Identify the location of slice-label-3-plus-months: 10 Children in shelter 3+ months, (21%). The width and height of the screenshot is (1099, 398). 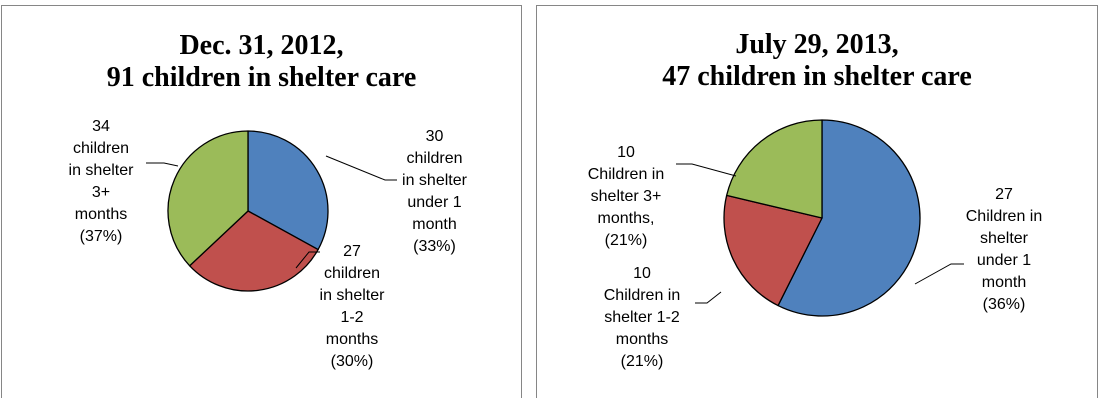
(626, 196).